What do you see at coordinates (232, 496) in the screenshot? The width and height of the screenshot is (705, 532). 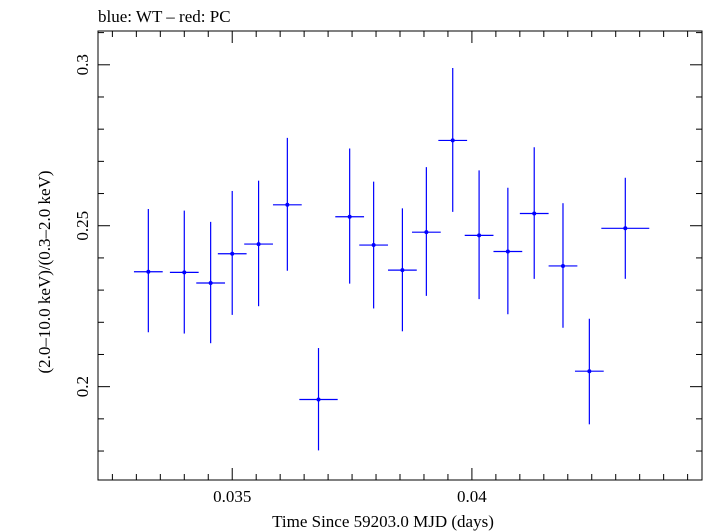 I see `x-tick-label: 0.035` at bounding box center [232, 496].